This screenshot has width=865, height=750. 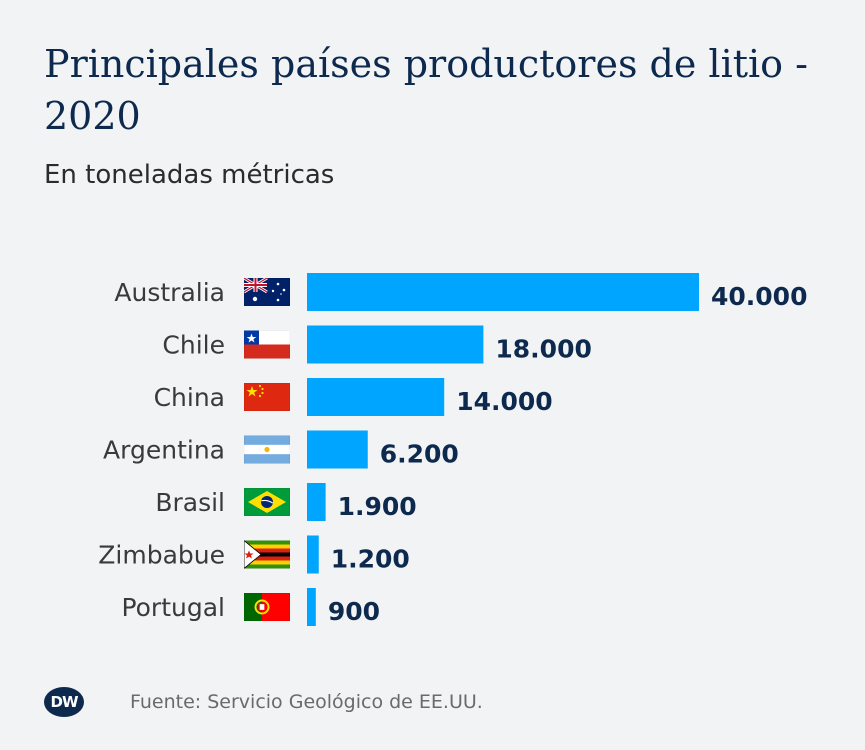 What do you see at coordinates (376, 397) in the screenshot?
I see `bar-china` at bounding box center [376, 397].